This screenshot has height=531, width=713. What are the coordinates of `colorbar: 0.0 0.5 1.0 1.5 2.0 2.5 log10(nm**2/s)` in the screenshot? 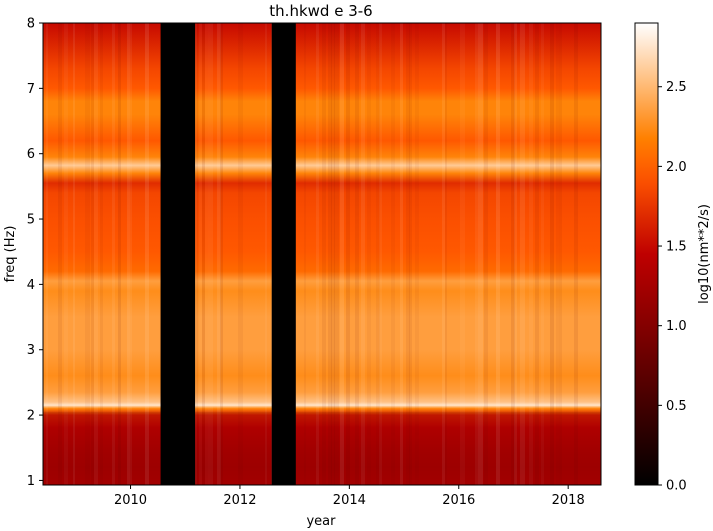 It's located at (673, 258).